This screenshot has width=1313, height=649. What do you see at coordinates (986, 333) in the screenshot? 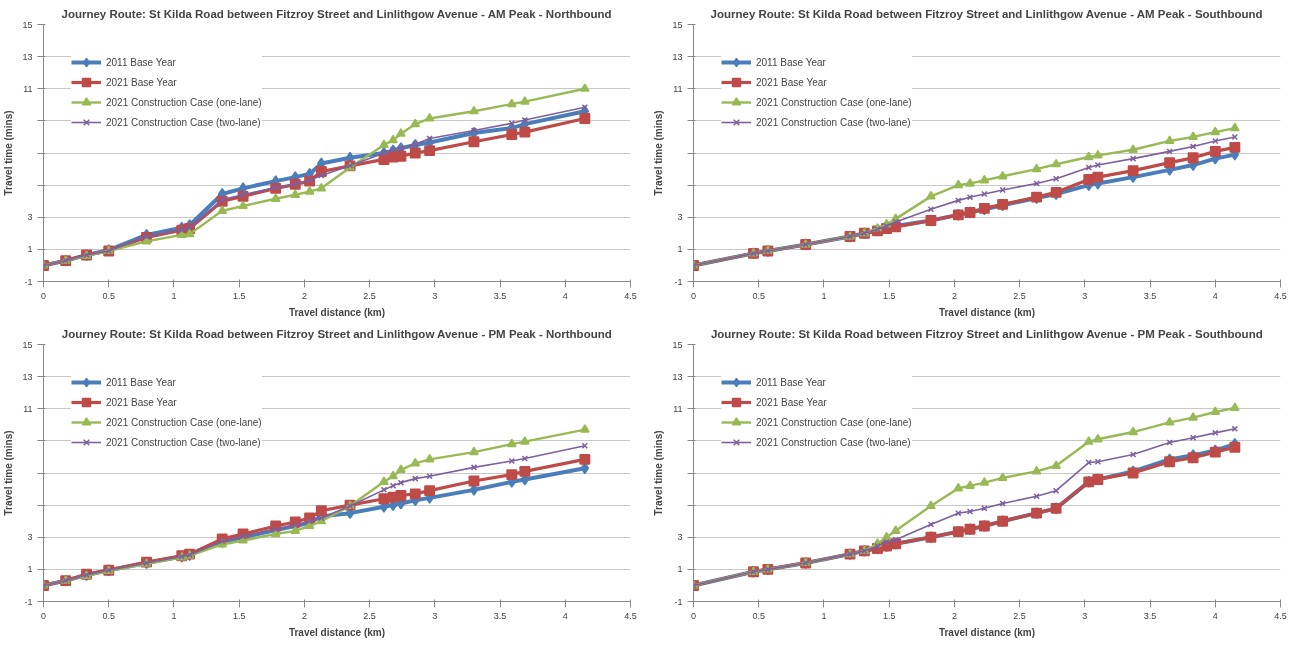
I see `chart-title: Journey Route: St Kilda Road between Fitzroy Street and Linlithgow Avenue - PM Peak - Southbound` at bounding box center [986, 333].